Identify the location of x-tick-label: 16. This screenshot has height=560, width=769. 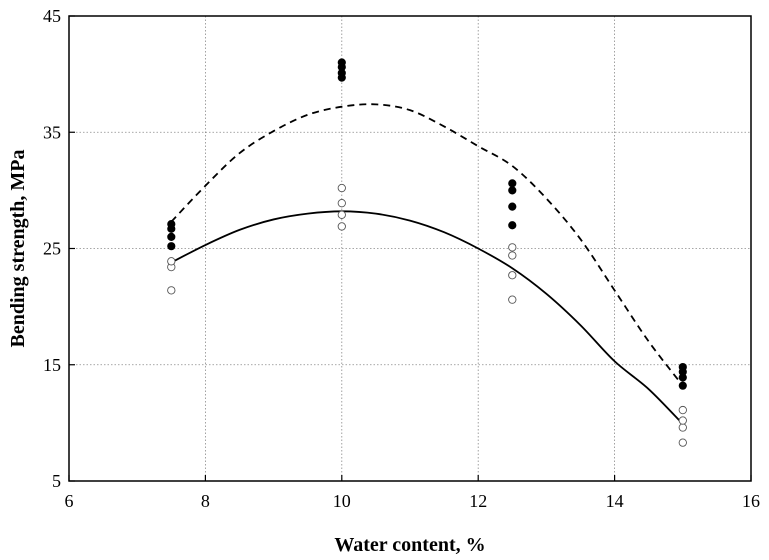
(751, 501).